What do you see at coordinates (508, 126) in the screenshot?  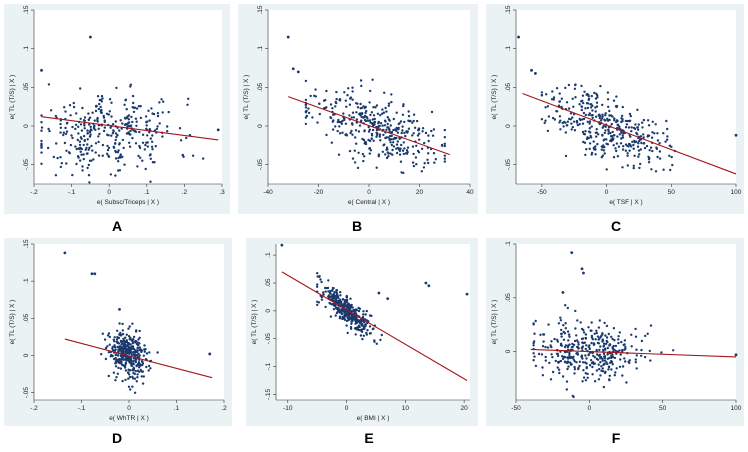 I see `y-tick-label: 0` at bounding box center [508, 126].